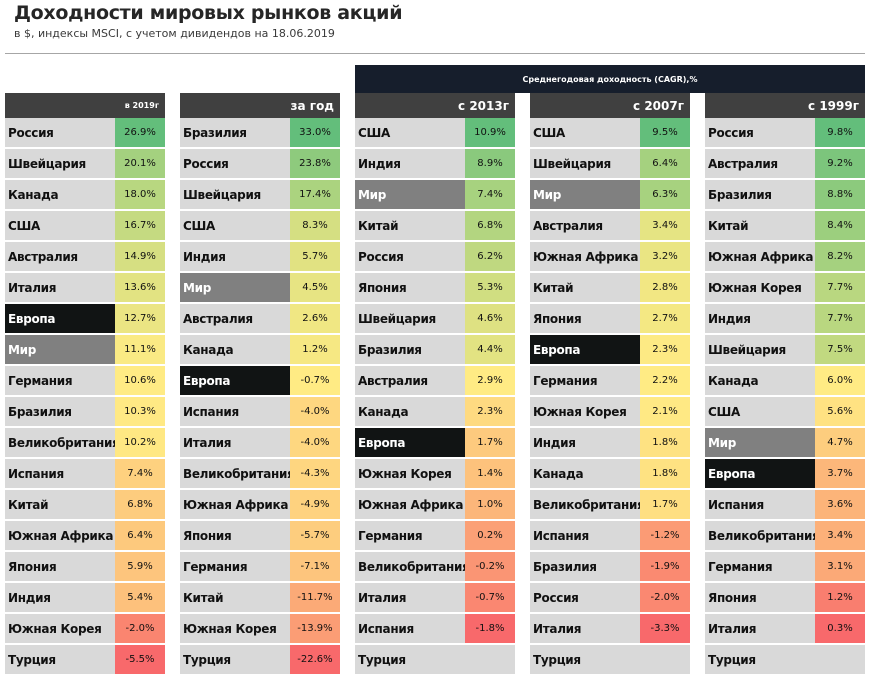 The image size is (874, 684). Describe the element at coordinates (840, 256) in the screenshot. I see `return-value: 8.2%` at that location.